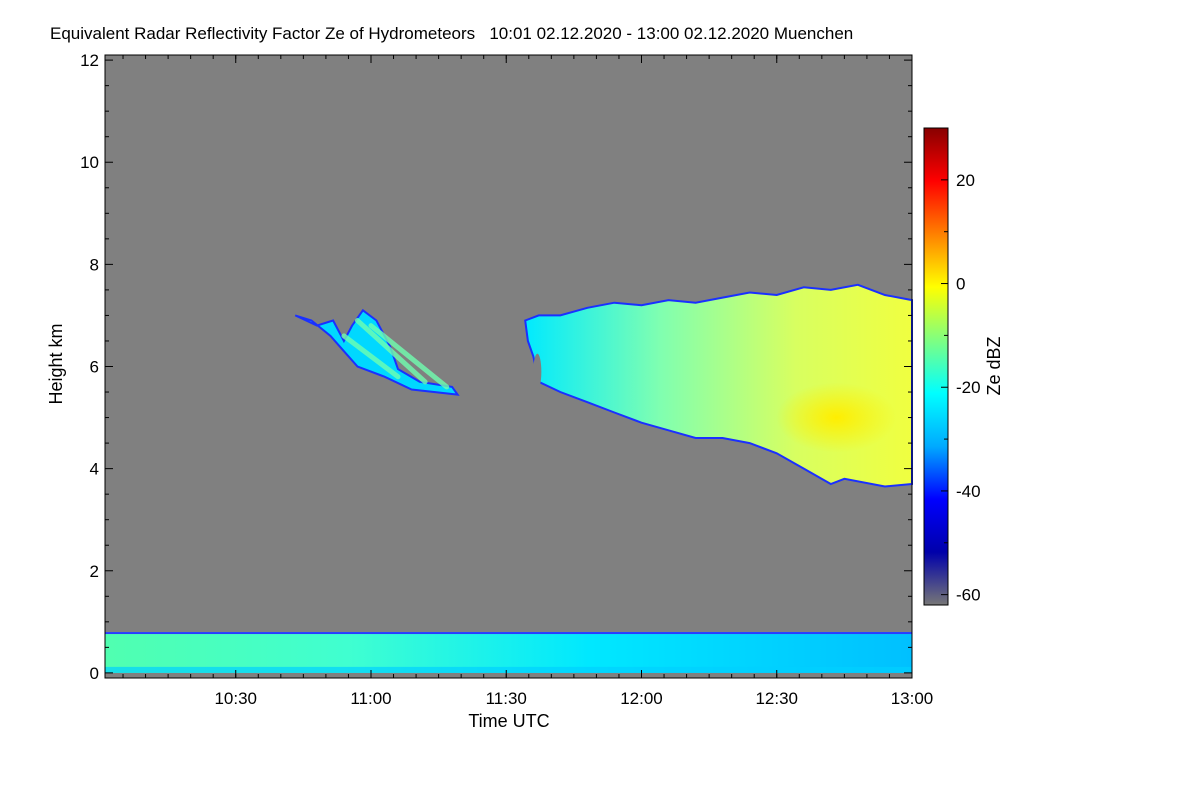 This screenshot has width=1200, height=800. What do you see at coordinates (641, 698) in the screenshot?
I see `x-tick-label: 12:00` at bounding box center [641, 698].